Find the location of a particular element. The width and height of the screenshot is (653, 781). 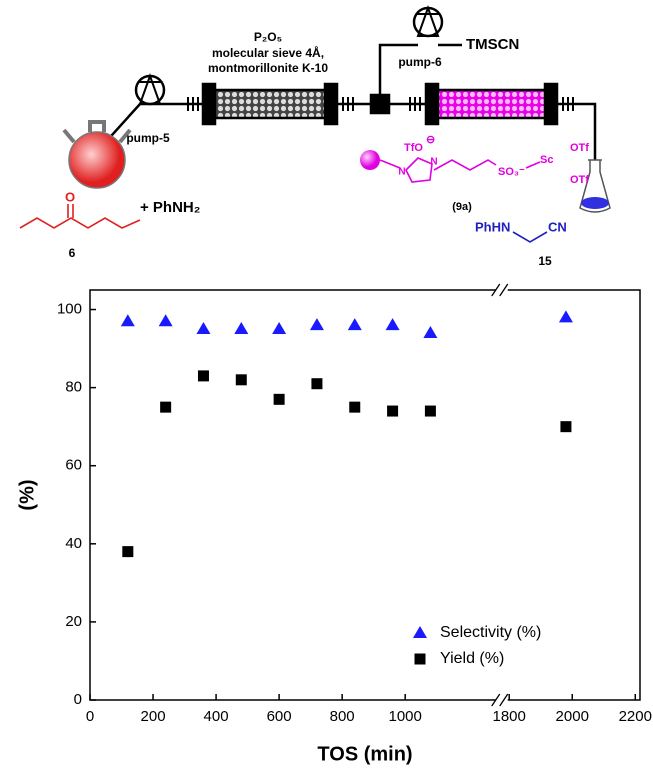

x-tick-label: 1800 is located at coordinates (509, 716).